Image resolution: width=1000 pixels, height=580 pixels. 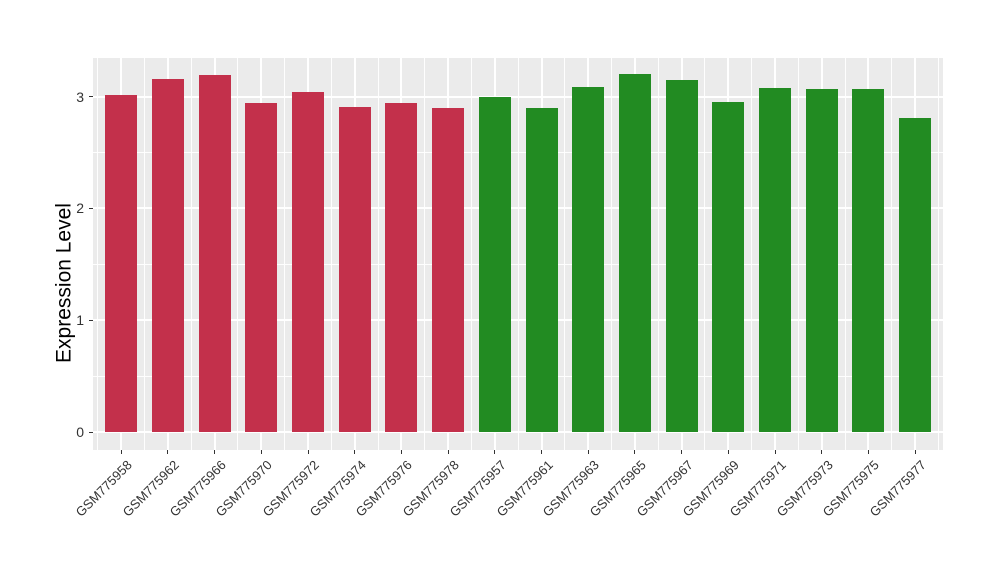 What do you see at coordinates (775, 452) in the screenshot?
I see `x-tick-GSM775971` at bounding box center [775, 452].